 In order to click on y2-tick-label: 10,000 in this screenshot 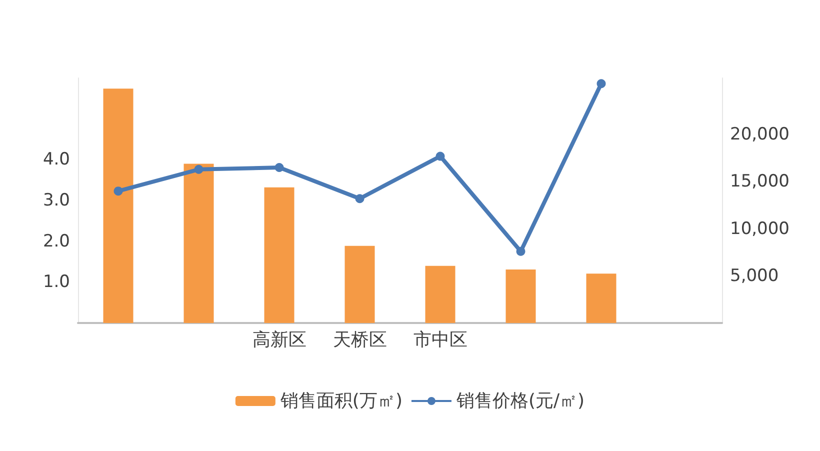, I will do `click(760, 228)`.